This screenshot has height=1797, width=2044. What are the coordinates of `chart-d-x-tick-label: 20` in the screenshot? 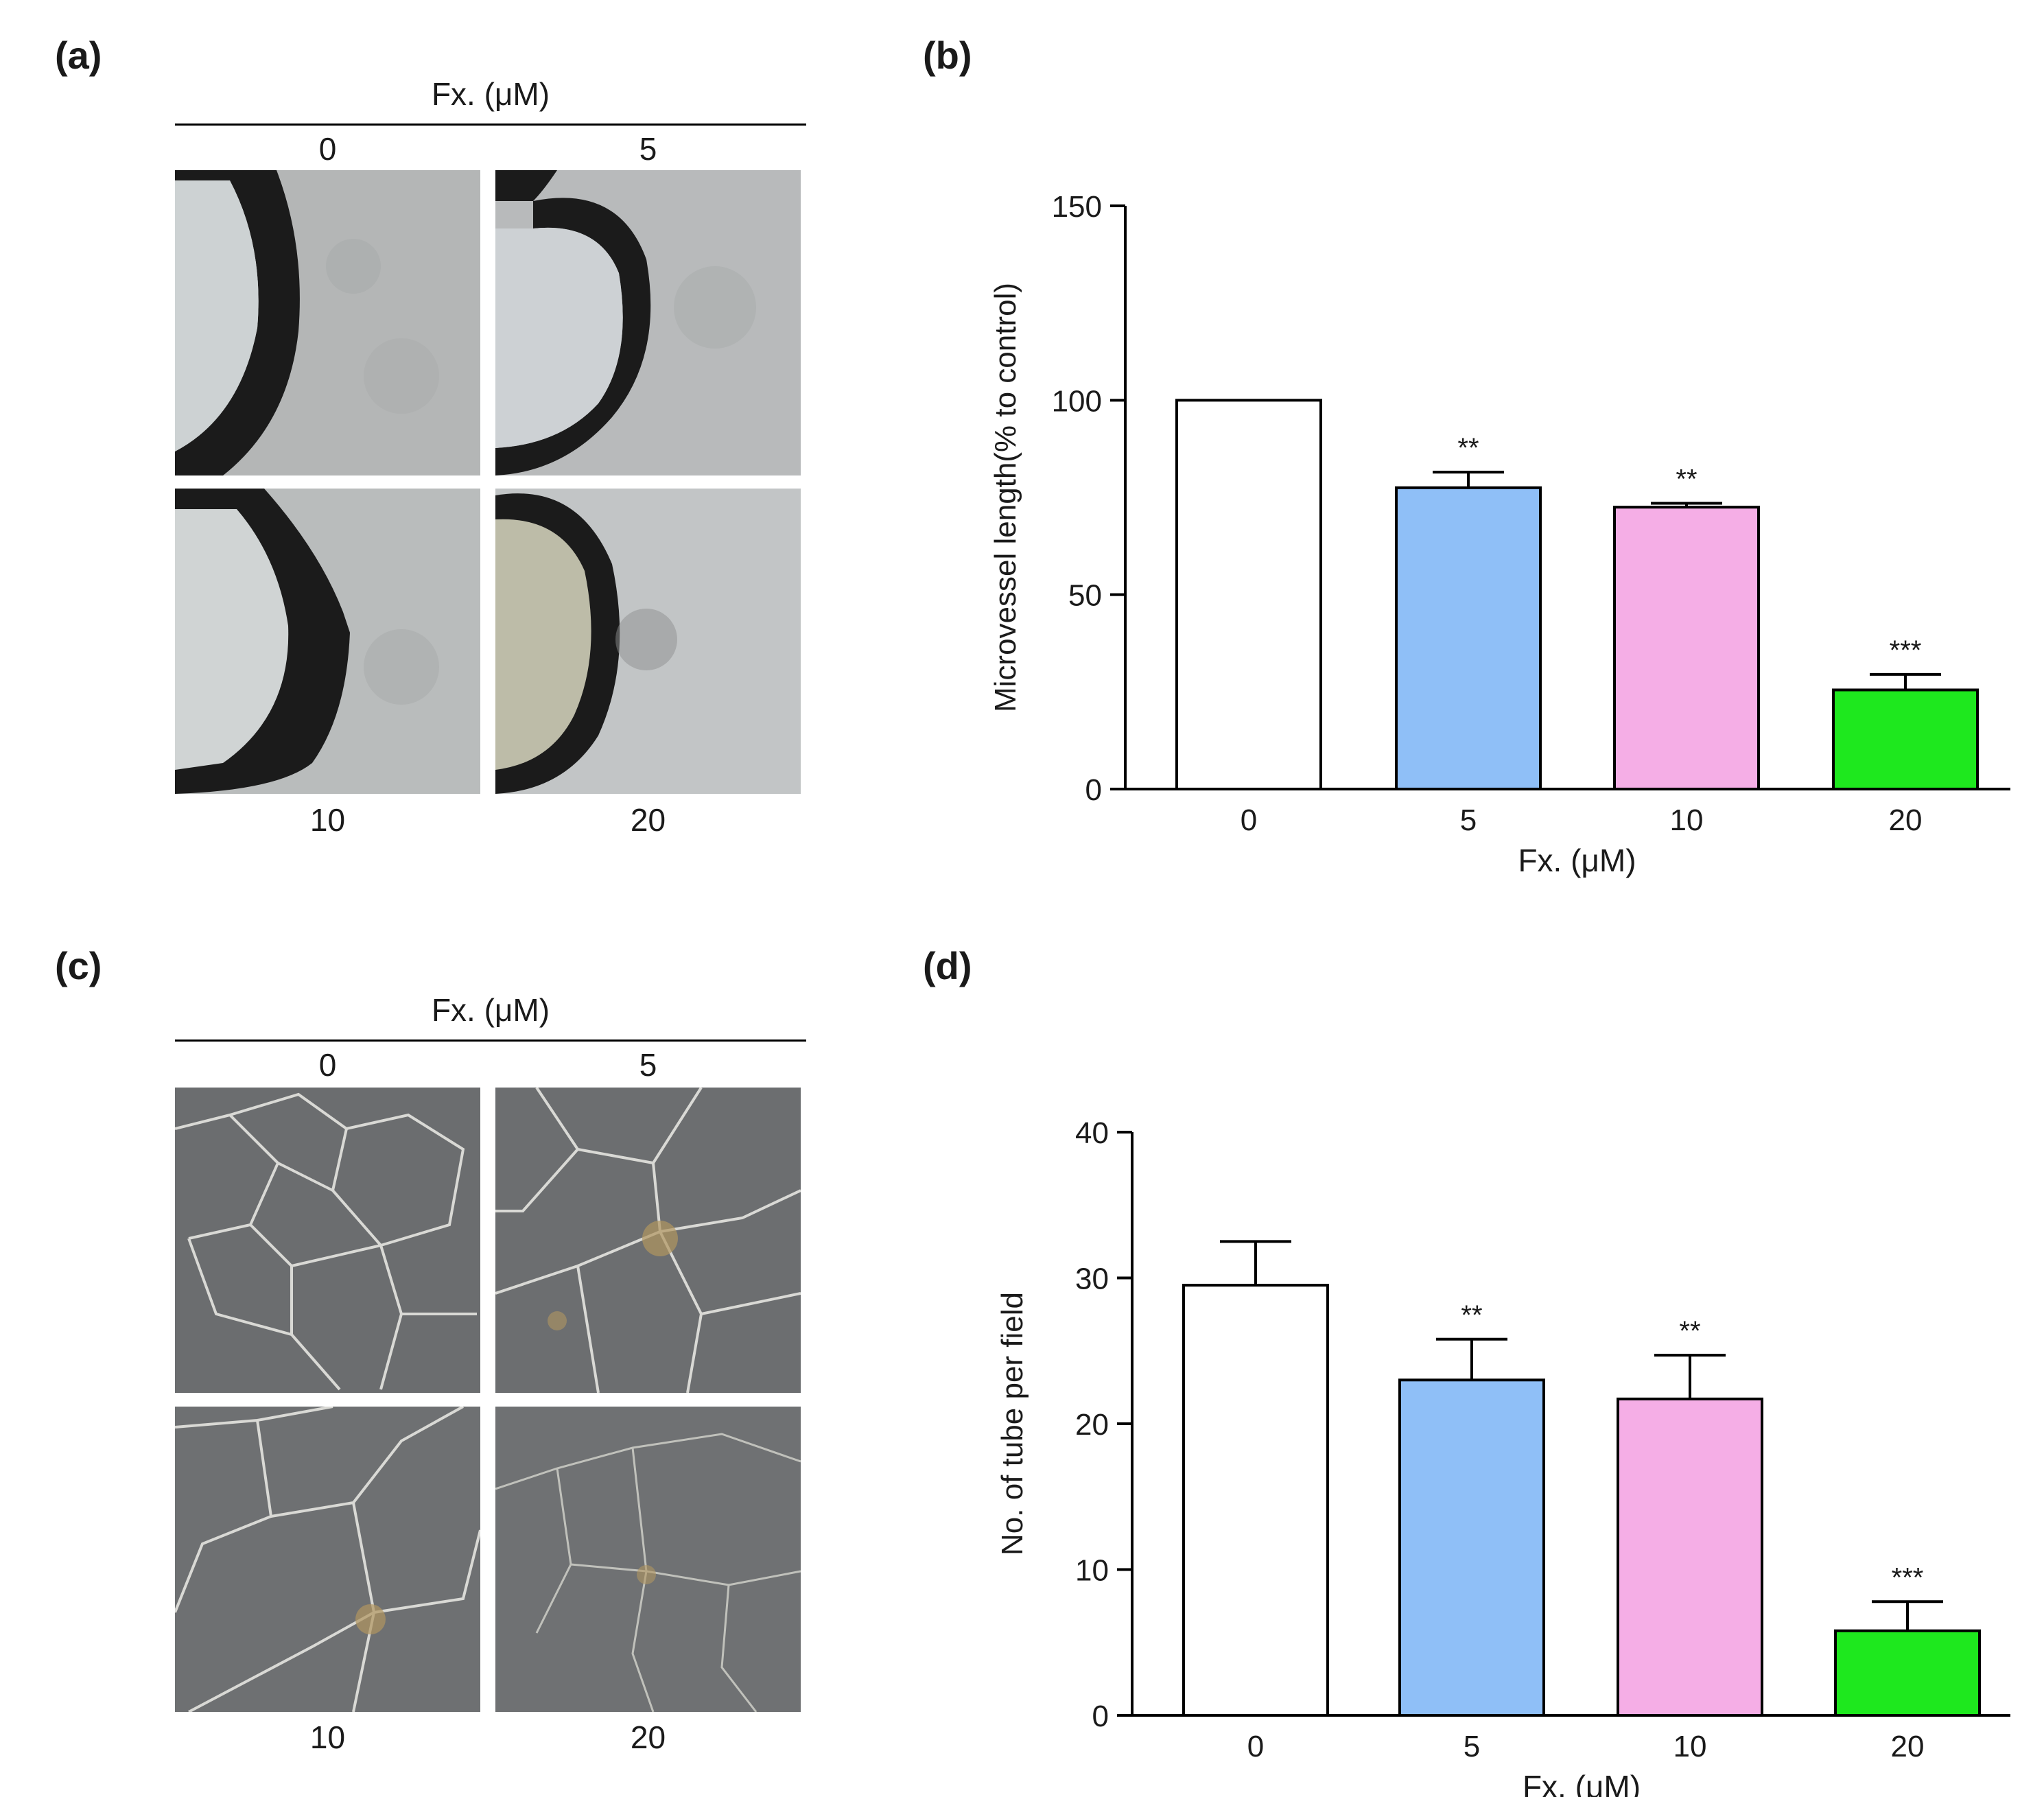 It's located at (1908, 1746).